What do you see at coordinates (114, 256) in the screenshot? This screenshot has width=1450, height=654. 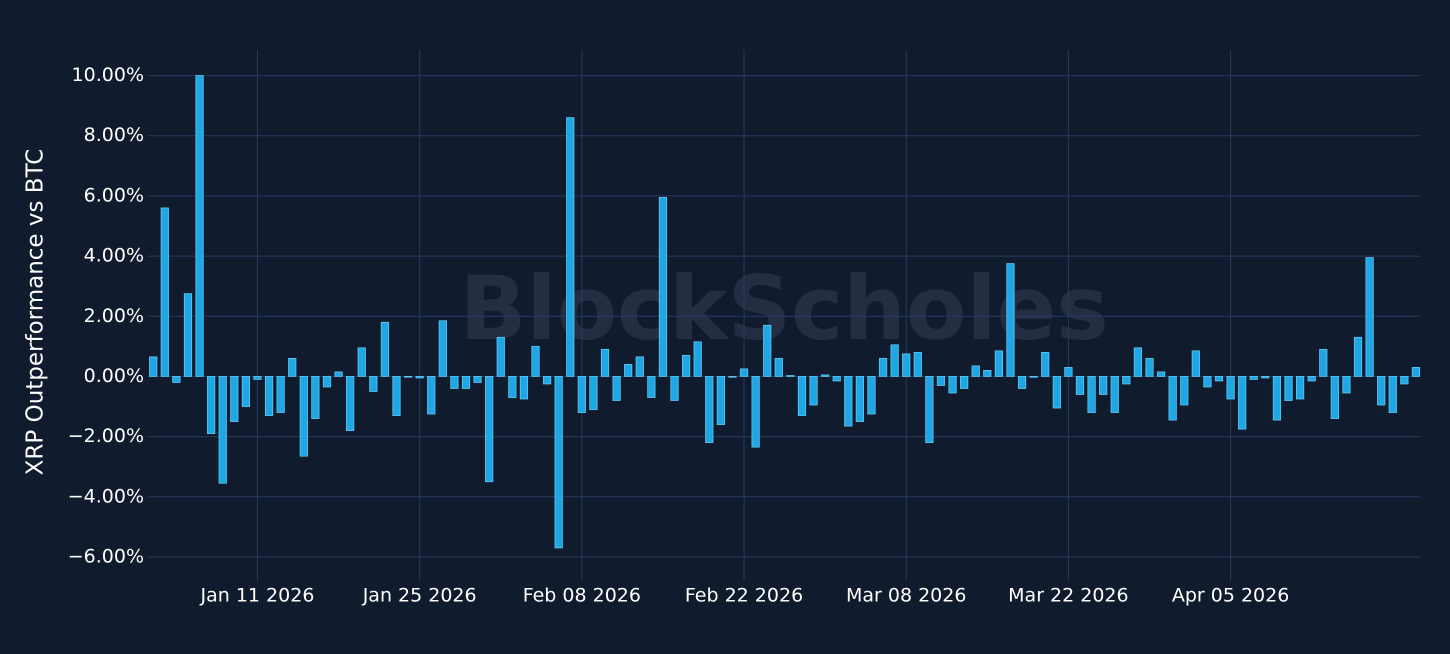 I see `y-tick-label: 4.00%` at bounding box center [114, 256].